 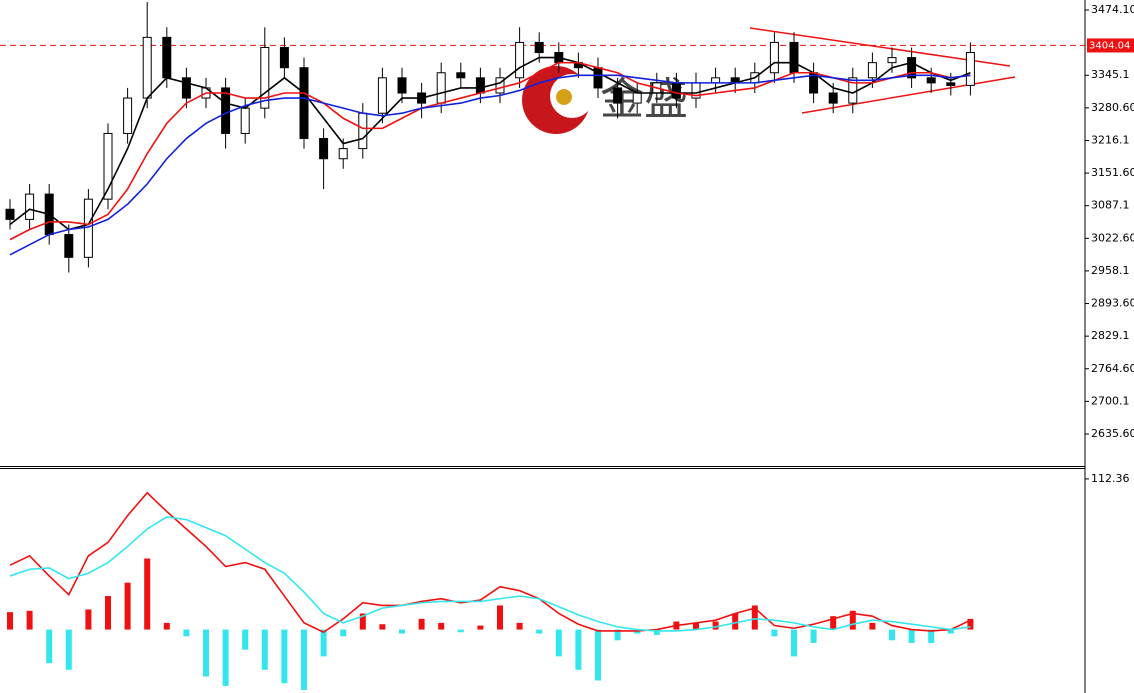 I want to click on y-tick-label: 2700.1, so click(x=1110, y=400).